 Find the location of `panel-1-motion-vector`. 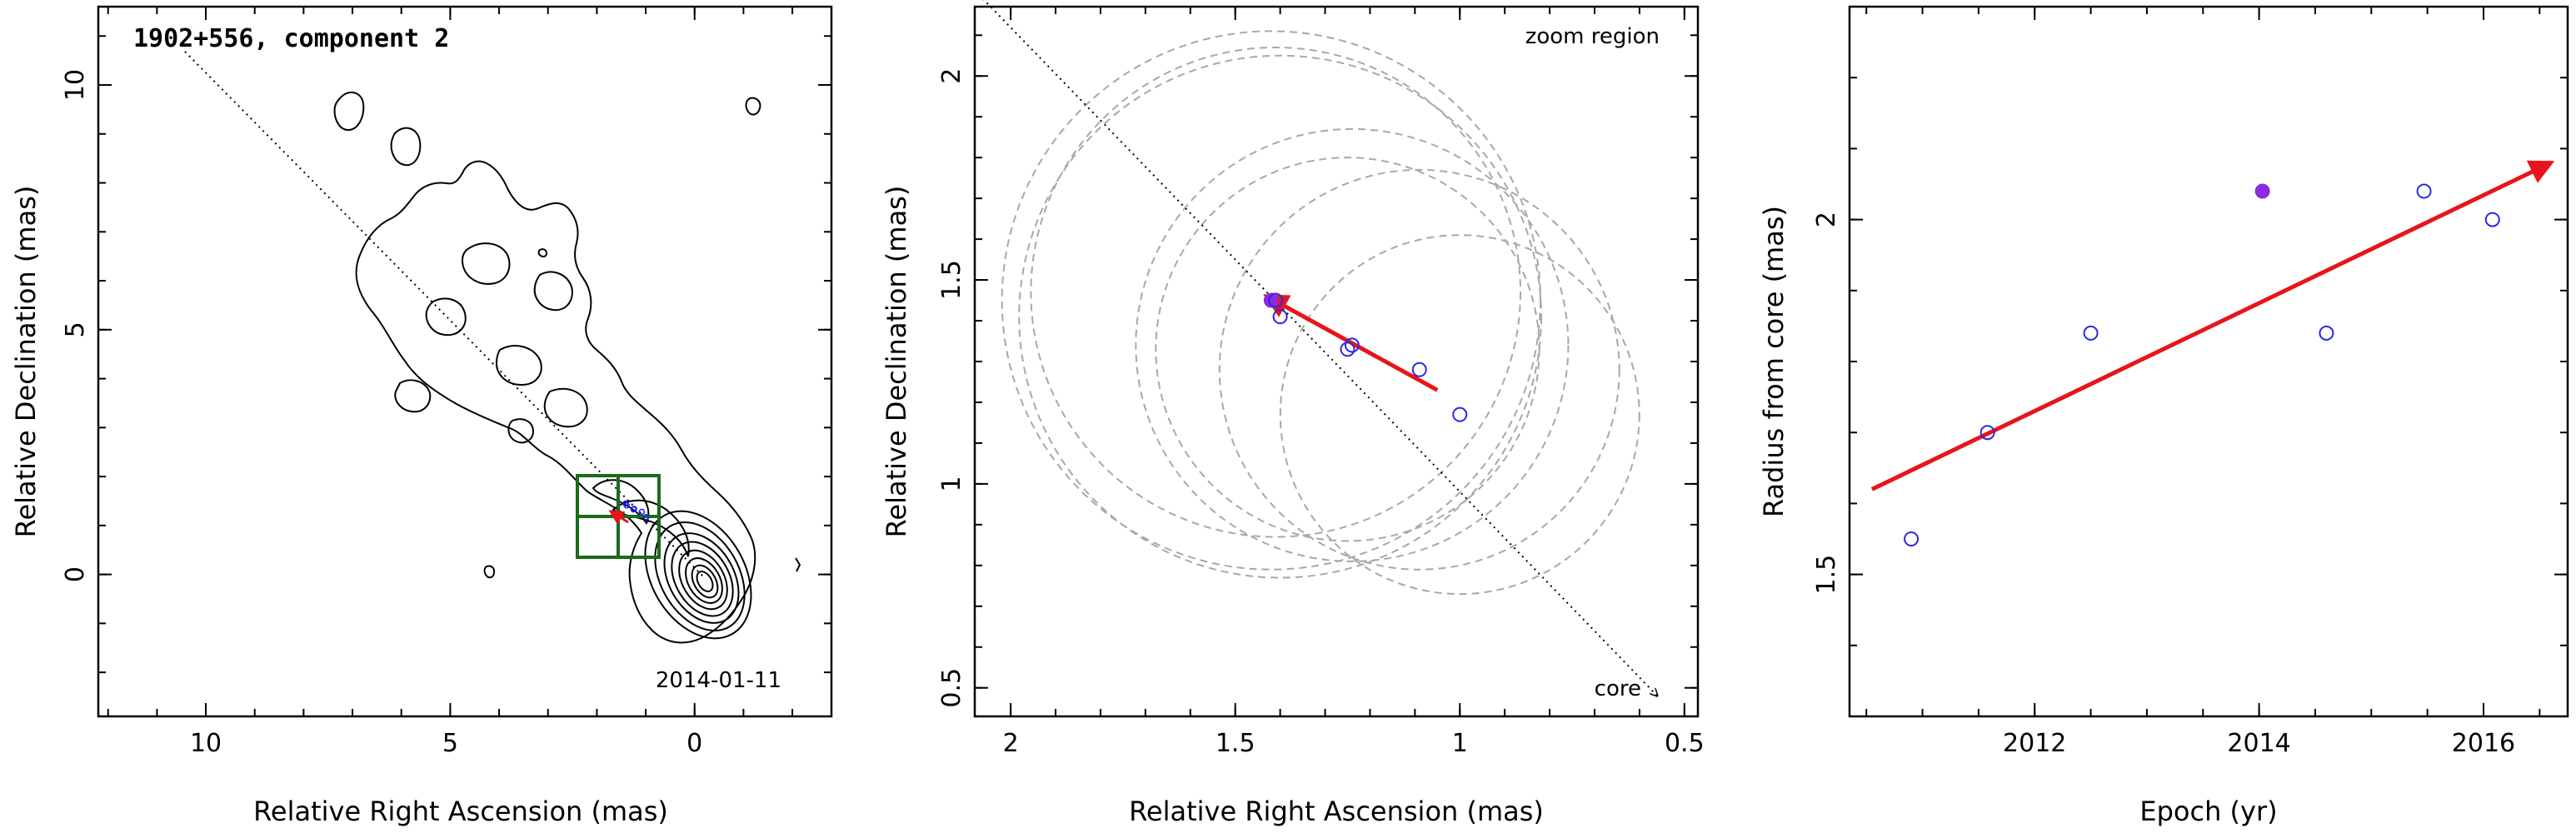

panel-1-motion-vector is located at coordinates (618, 517).